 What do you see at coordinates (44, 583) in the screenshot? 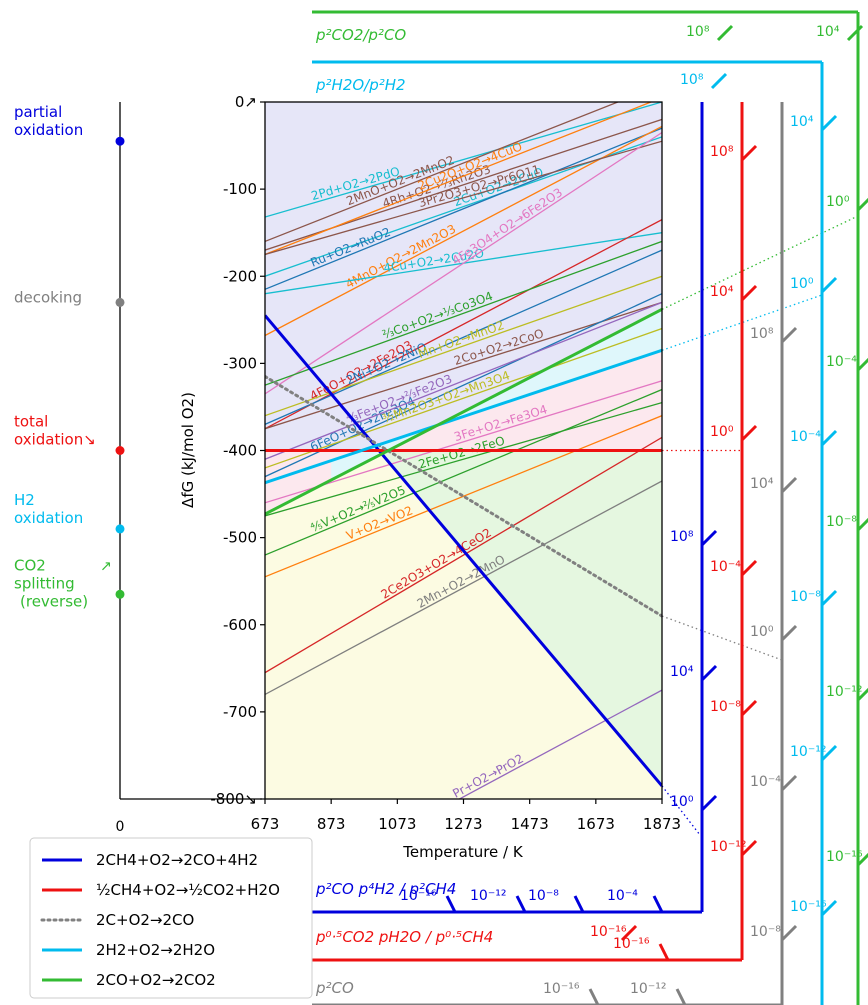
I see `left-axis-label-line2: splitting` at bounding box center [44, 583].